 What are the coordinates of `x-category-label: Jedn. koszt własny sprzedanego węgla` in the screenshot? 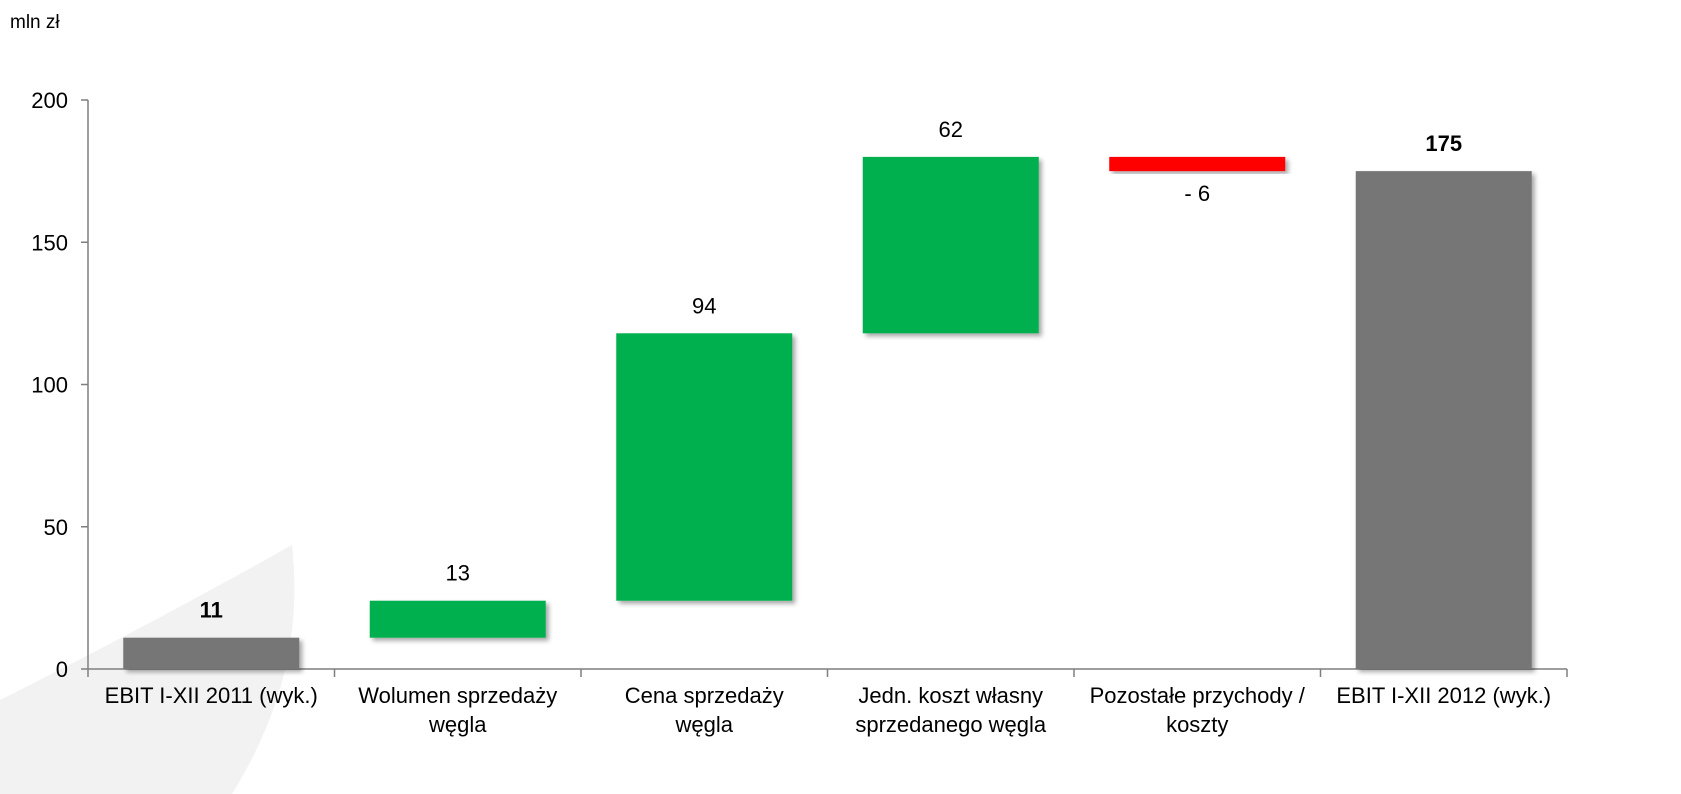 It's located at (951, 710).